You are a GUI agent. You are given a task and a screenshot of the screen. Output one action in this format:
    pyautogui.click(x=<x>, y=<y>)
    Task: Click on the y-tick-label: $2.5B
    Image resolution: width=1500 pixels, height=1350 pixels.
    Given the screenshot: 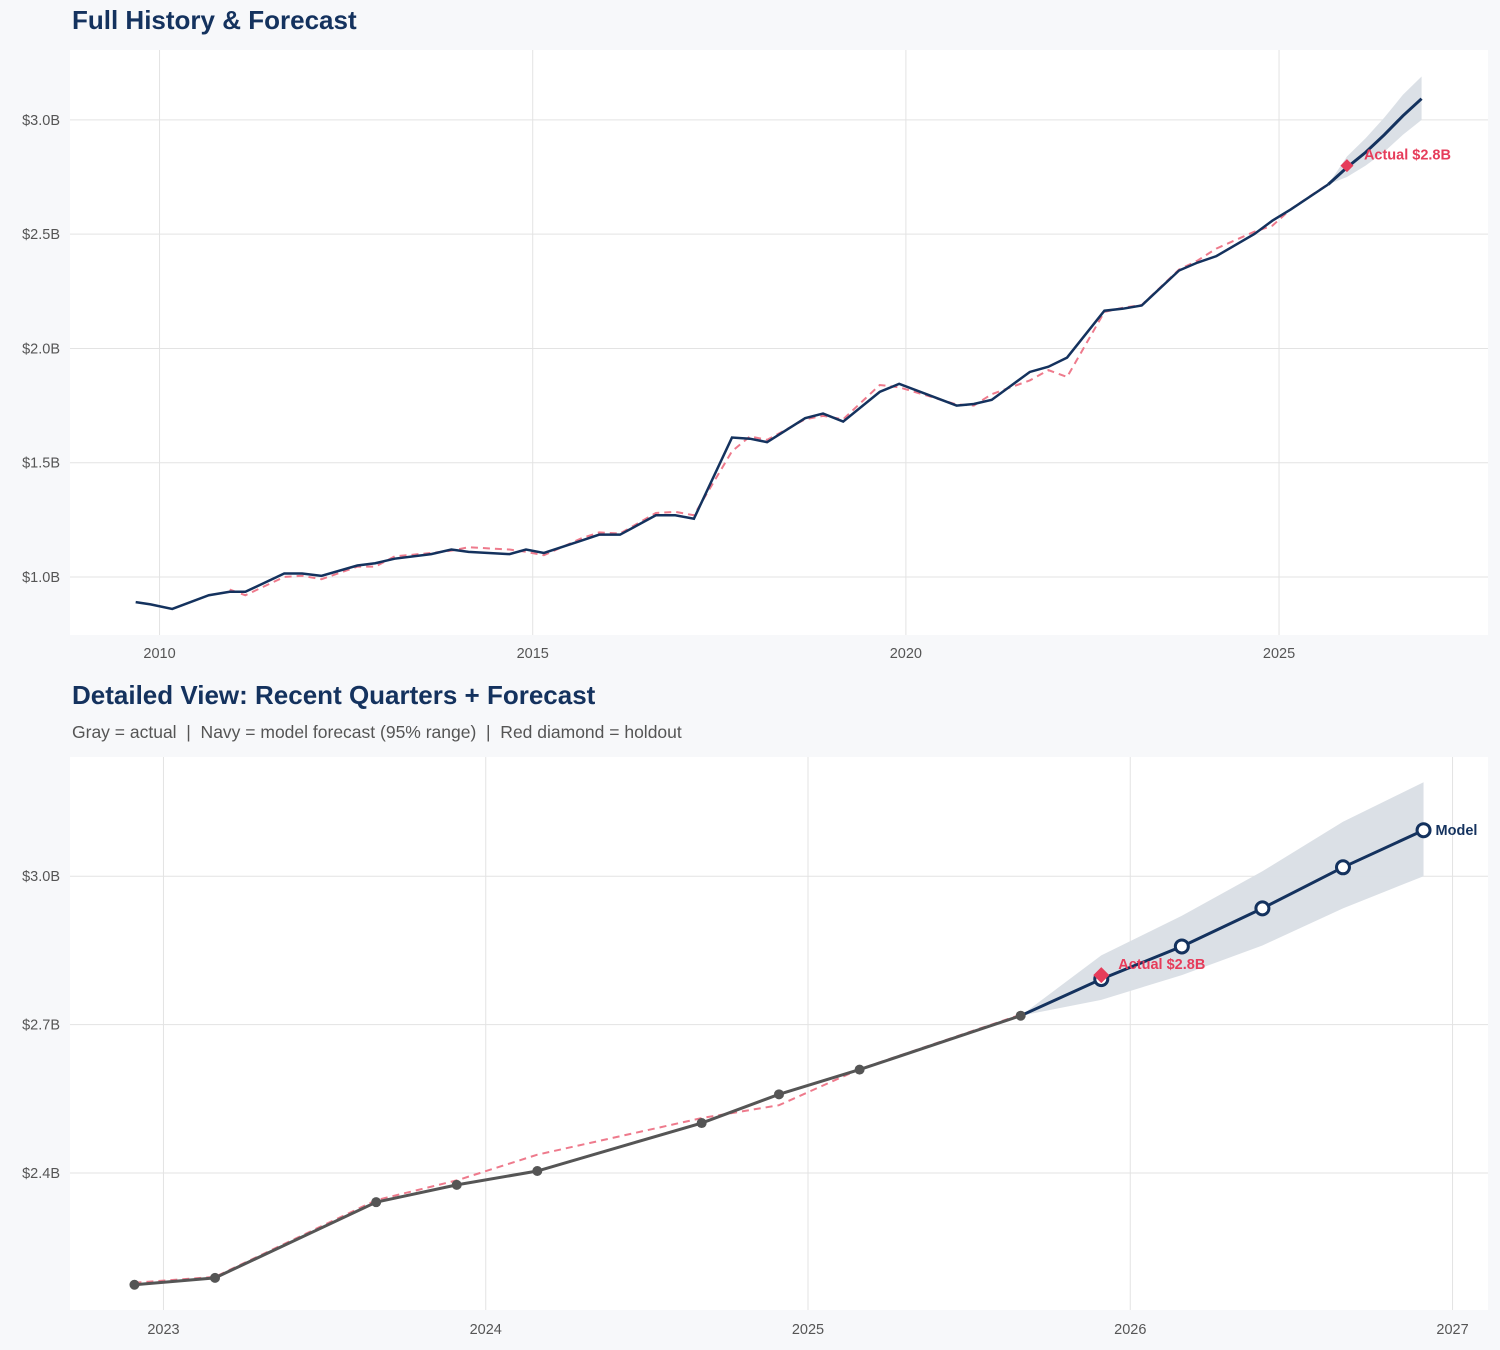 What is the action you would take?
    pyautogui.click(x=41, y=235)
    